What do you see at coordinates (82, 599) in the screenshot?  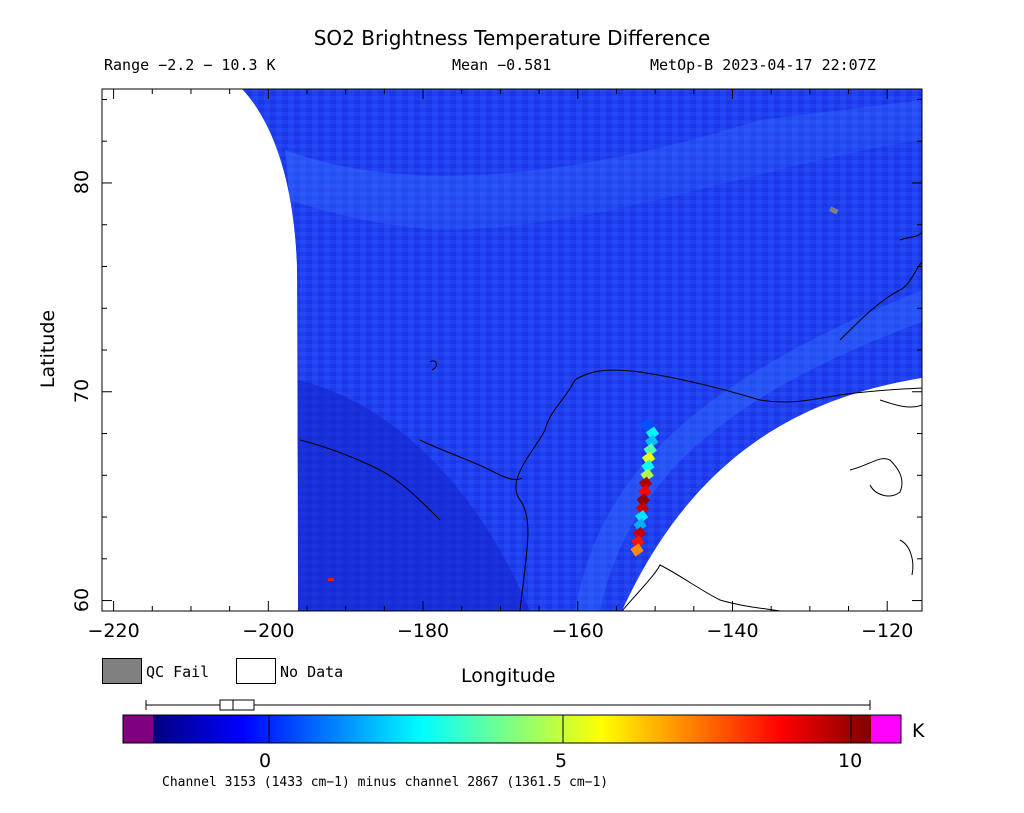 I see `y-tick-label: 60` at bounding box center [82, 599].